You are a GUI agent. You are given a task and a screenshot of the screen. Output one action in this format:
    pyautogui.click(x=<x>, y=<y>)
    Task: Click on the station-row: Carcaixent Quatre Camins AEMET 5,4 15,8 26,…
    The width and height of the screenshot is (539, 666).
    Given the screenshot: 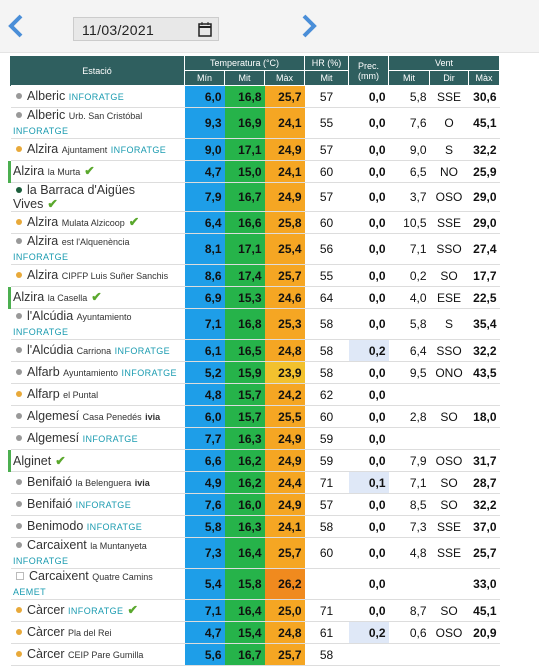 What is the action you would take?
    pyautogui.click(x=254, y=584)
    